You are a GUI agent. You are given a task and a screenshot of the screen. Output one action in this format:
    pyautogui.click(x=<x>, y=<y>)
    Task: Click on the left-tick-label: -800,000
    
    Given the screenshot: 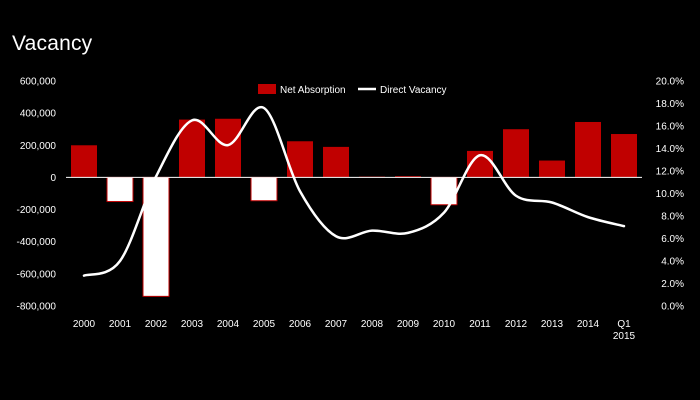 What is the action you would take?
    pyautogui.click(x=37, y=307)
    